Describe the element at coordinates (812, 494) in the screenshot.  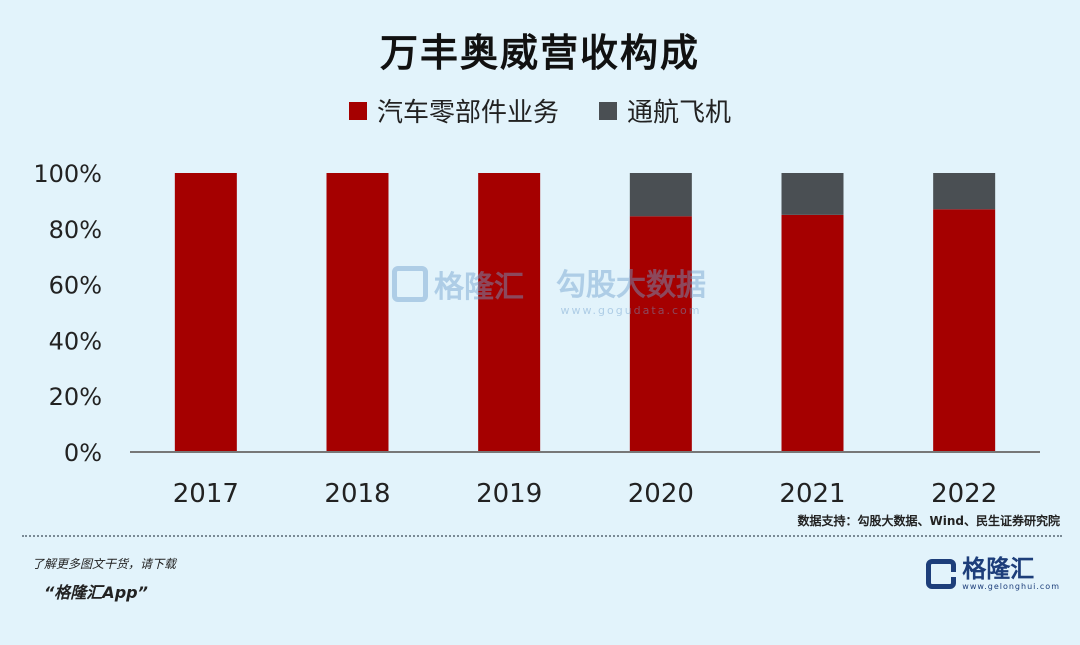
I see `x-tick-label: 2021` at that location.